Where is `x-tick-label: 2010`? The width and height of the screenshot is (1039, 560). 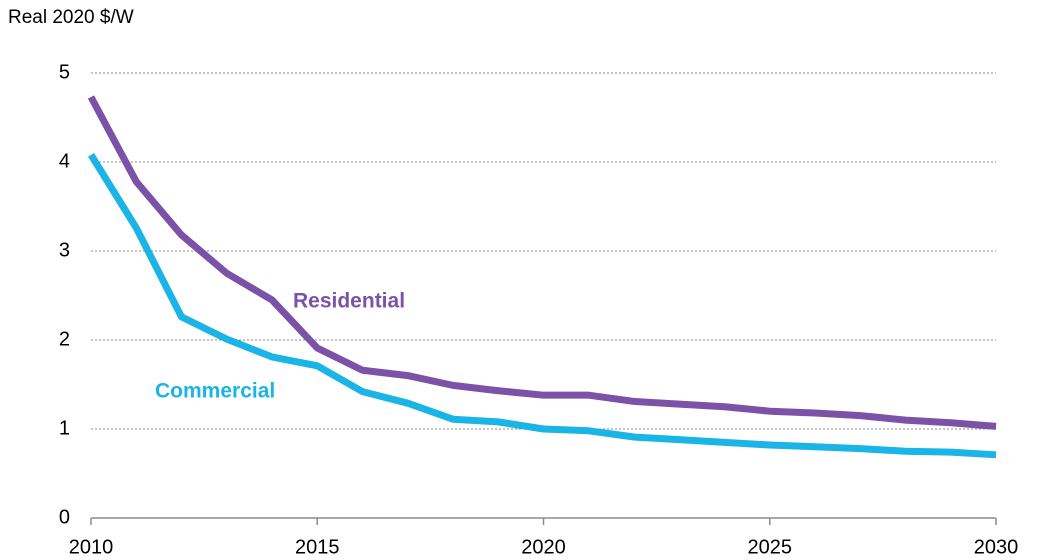
x-tick-label: 2010 is located at coordinates (91, 547).